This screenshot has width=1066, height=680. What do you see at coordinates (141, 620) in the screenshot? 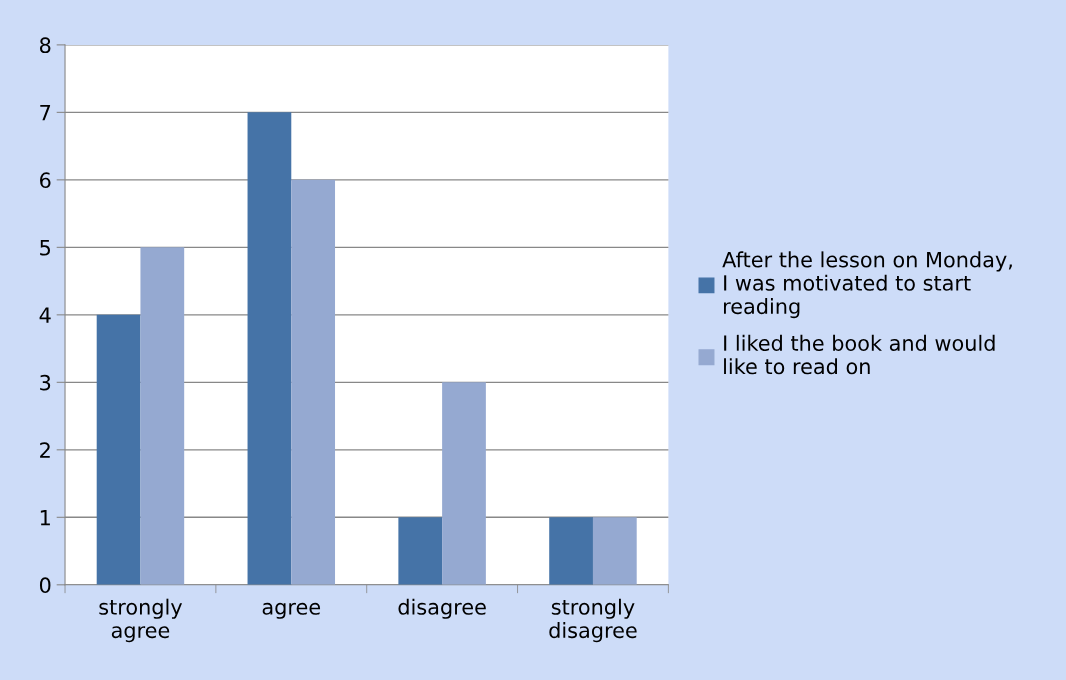
I see `x-tick-label: strongly agree` at bounding box center [141, 620].